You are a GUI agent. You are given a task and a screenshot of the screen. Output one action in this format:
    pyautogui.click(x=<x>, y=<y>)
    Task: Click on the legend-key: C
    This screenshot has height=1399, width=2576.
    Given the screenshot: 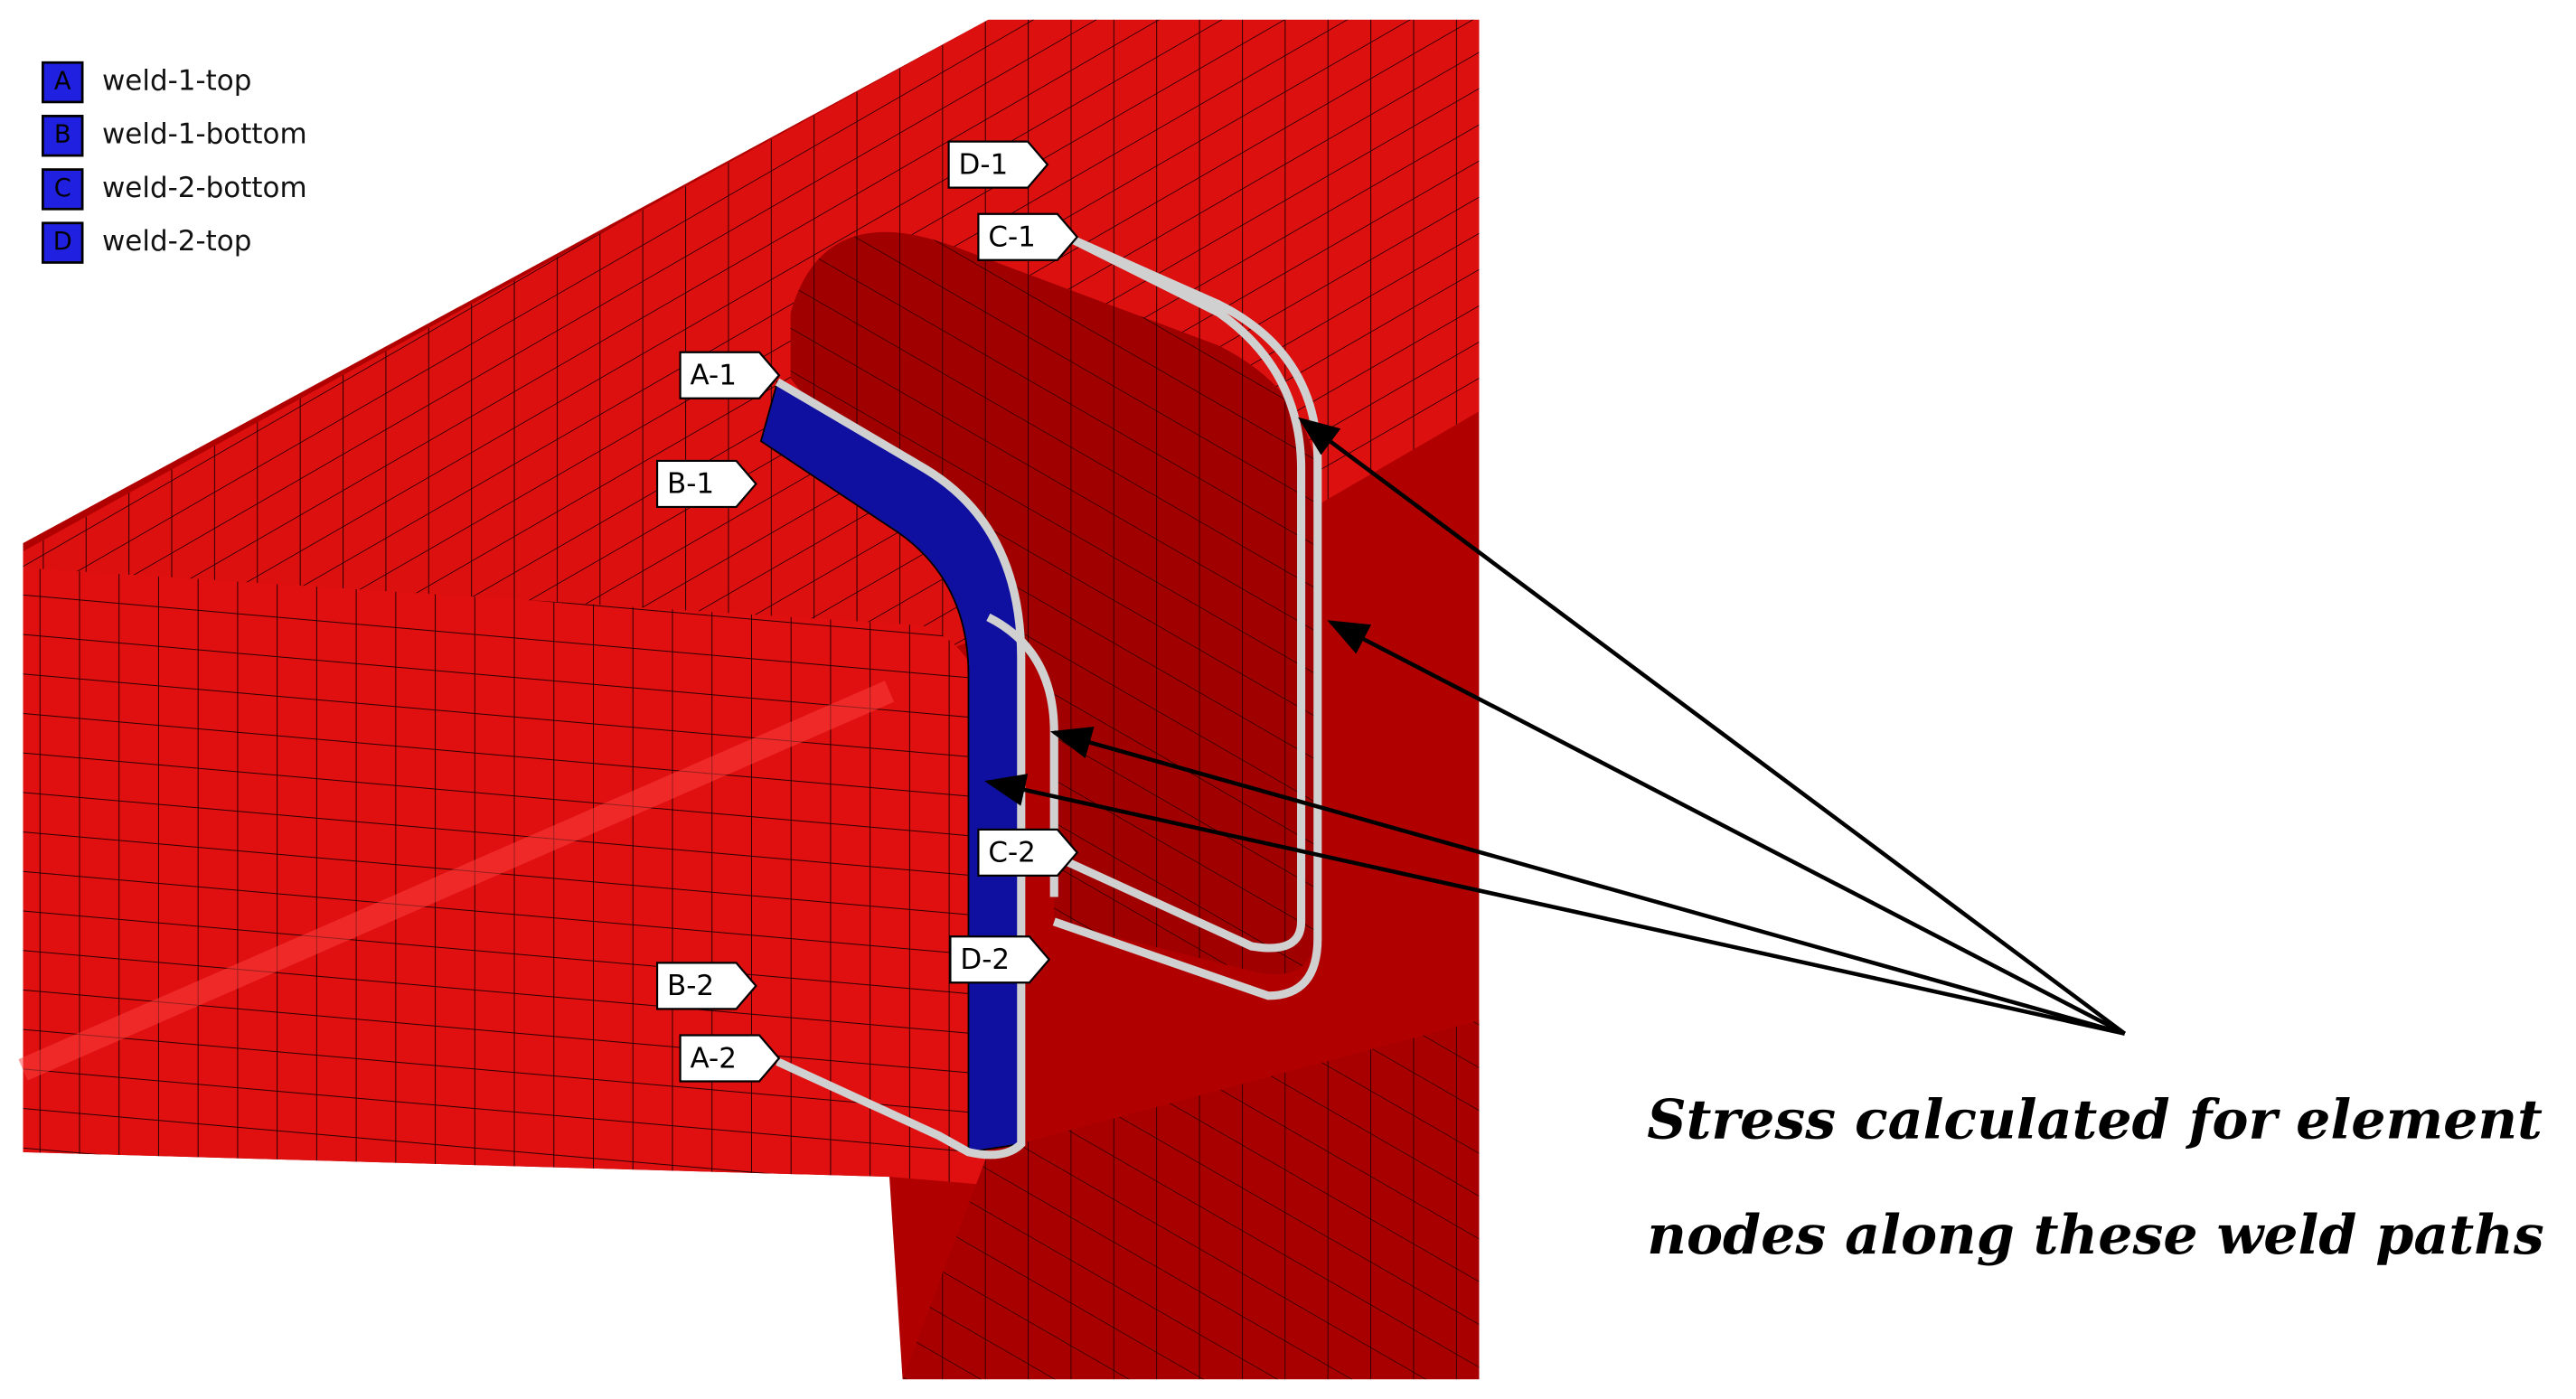 What is the action you would take?
    pyautogui.click(x=63, y=188)
    